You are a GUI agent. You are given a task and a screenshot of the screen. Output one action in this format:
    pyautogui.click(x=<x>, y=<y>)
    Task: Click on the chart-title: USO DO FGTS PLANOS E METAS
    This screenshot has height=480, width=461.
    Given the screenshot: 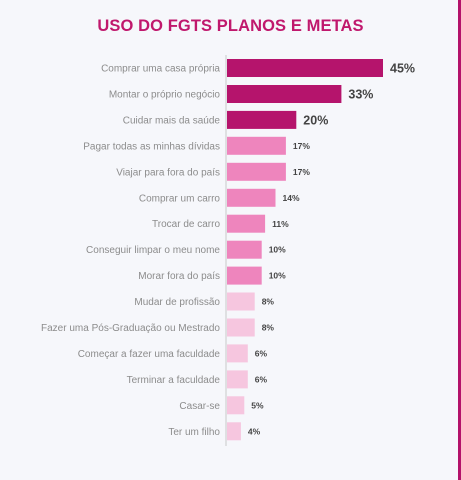 What is the action you would take?
    pyautogui.click(x=230, y=26)
    